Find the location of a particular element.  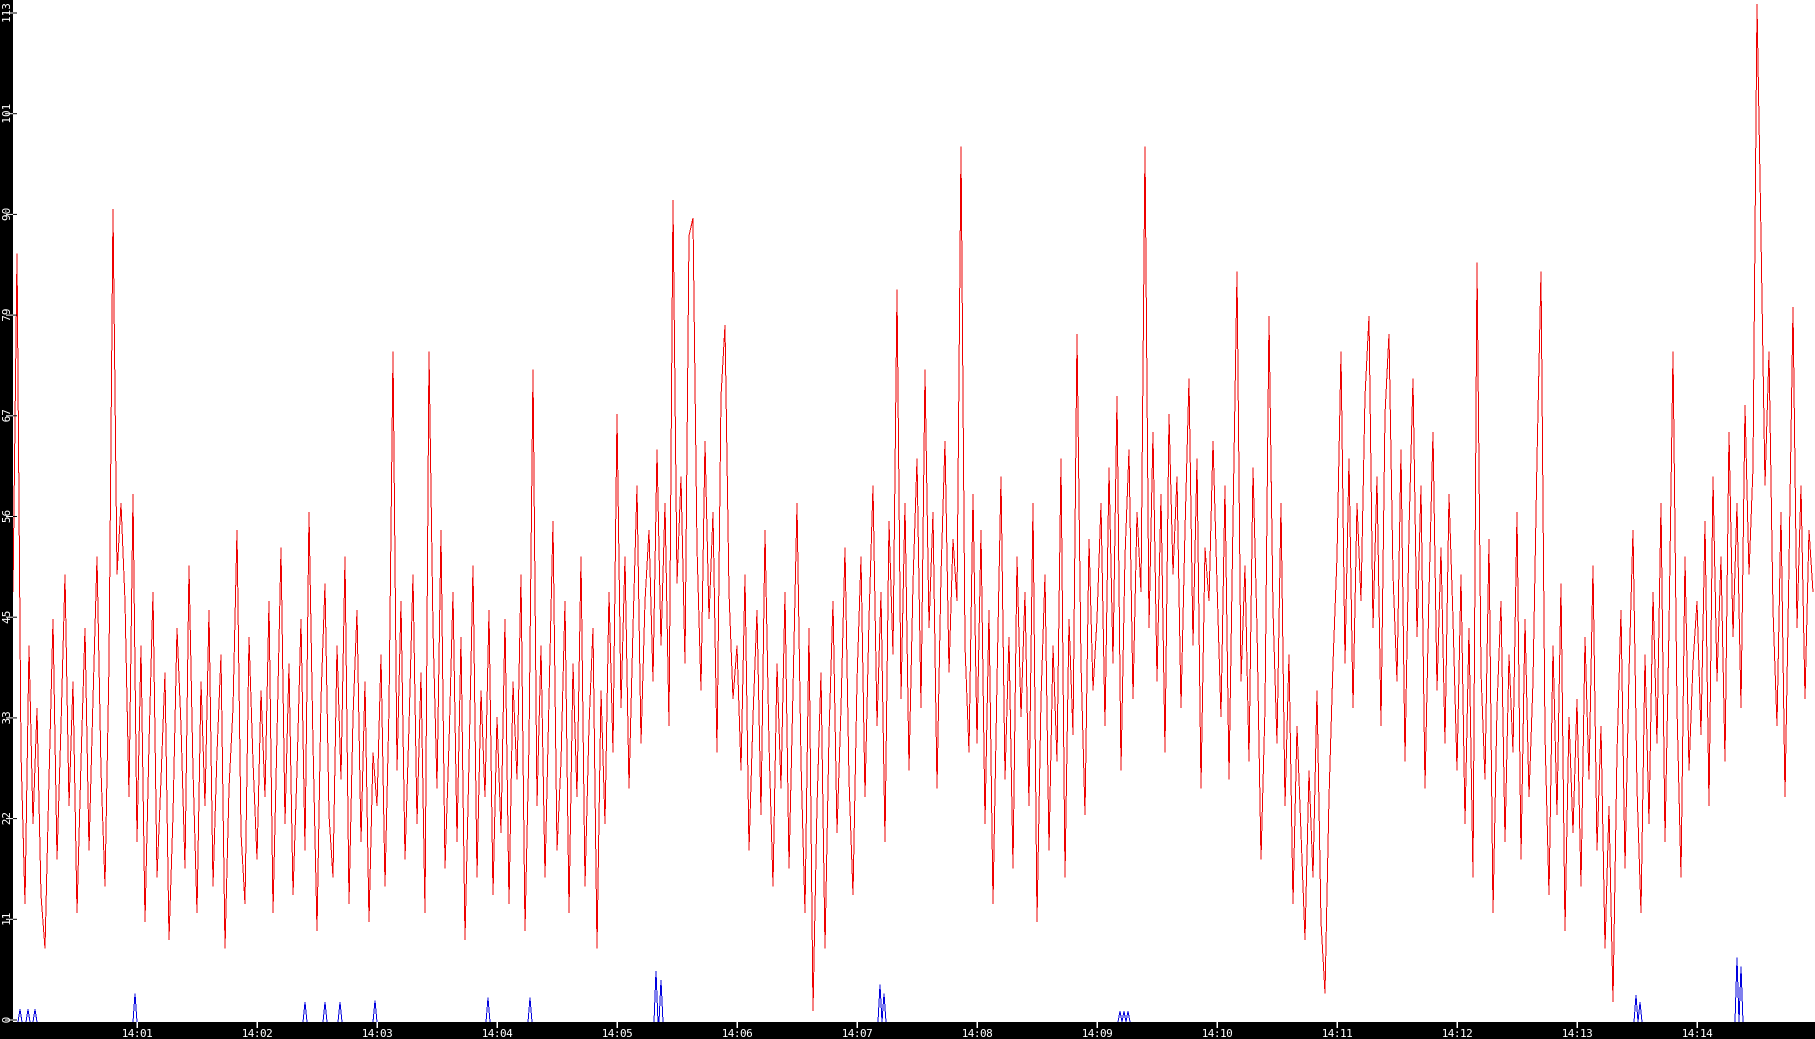

x-tick-label: 14:01 is located at coordinates (137, 1033).